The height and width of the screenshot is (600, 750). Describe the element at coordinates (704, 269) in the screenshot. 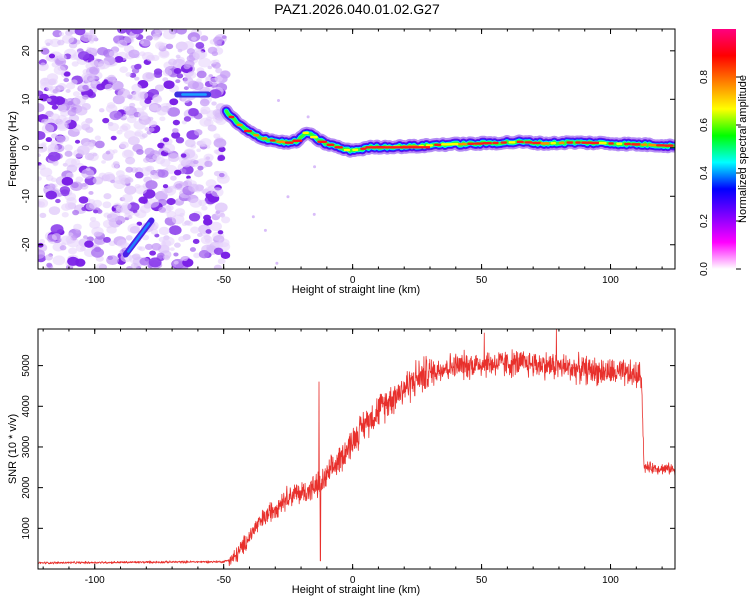

I see `colorbar-tick-label: 0.0` at that location.